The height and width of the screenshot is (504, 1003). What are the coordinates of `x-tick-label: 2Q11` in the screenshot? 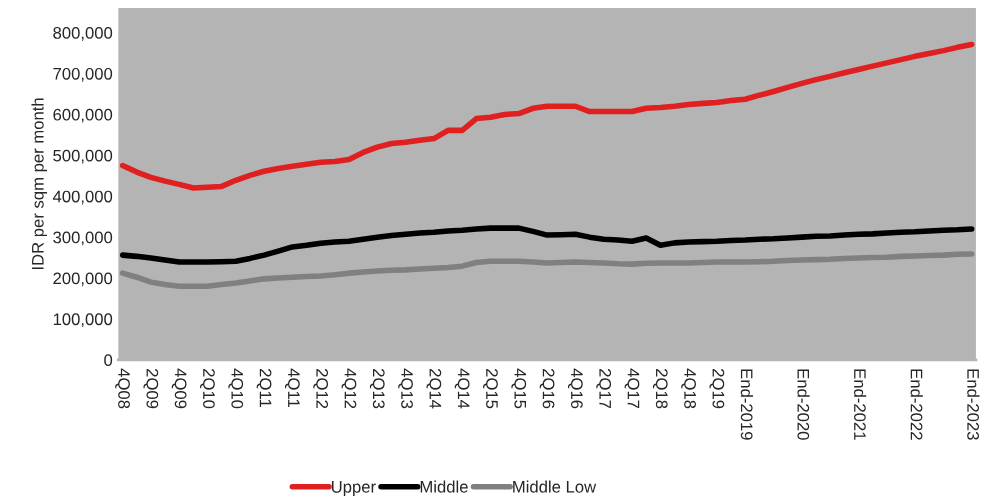 It's located at (264, 388).